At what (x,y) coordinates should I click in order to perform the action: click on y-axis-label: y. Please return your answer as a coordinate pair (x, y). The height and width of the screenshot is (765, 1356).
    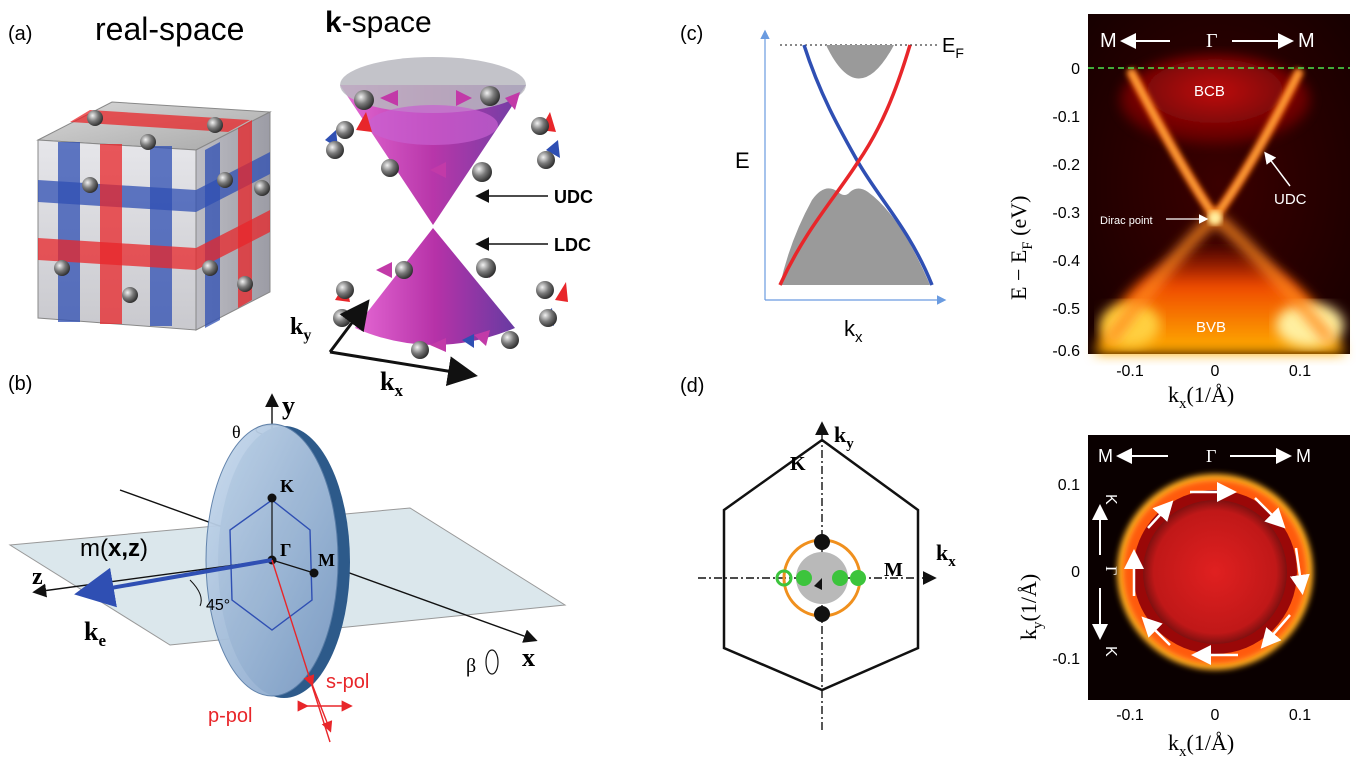
    Looking at the image, I should click on (288, 405).